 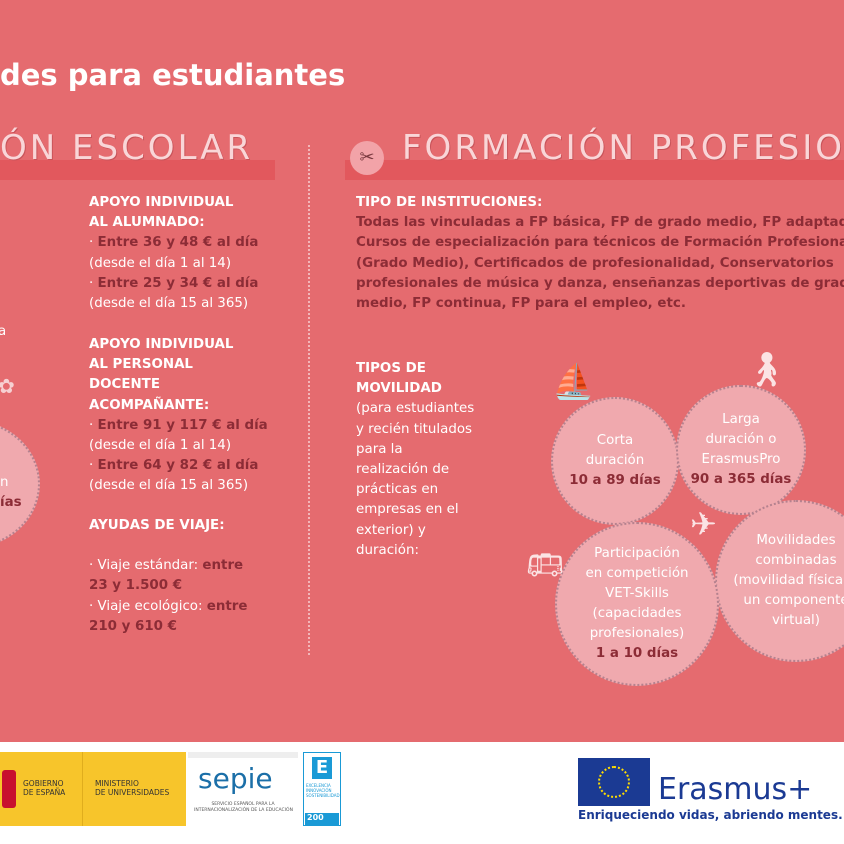 I want to click on text-line: (para estudiantes, so click(x=415, y=409).